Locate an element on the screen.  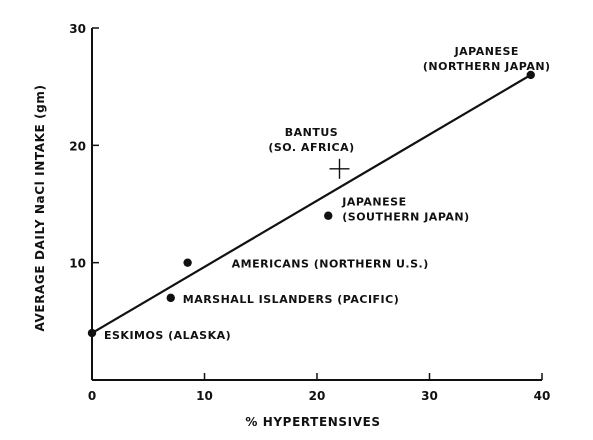
point-label-line: (SO. AFRICA) is located at coordinates (311, 147).